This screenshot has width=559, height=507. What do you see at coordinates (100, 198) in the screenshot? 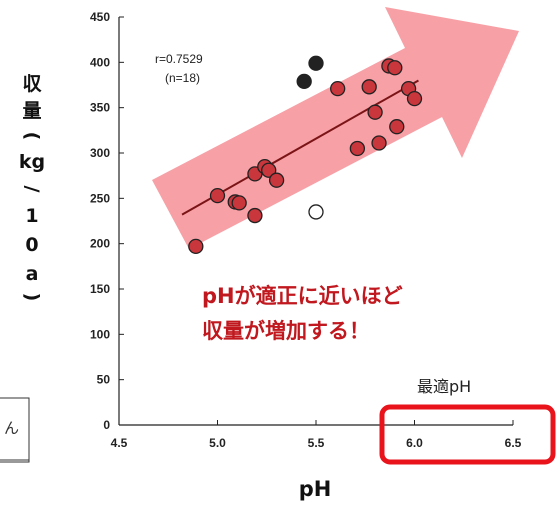
I see `y-tick-label: 250` at bounding box center [100, 198].